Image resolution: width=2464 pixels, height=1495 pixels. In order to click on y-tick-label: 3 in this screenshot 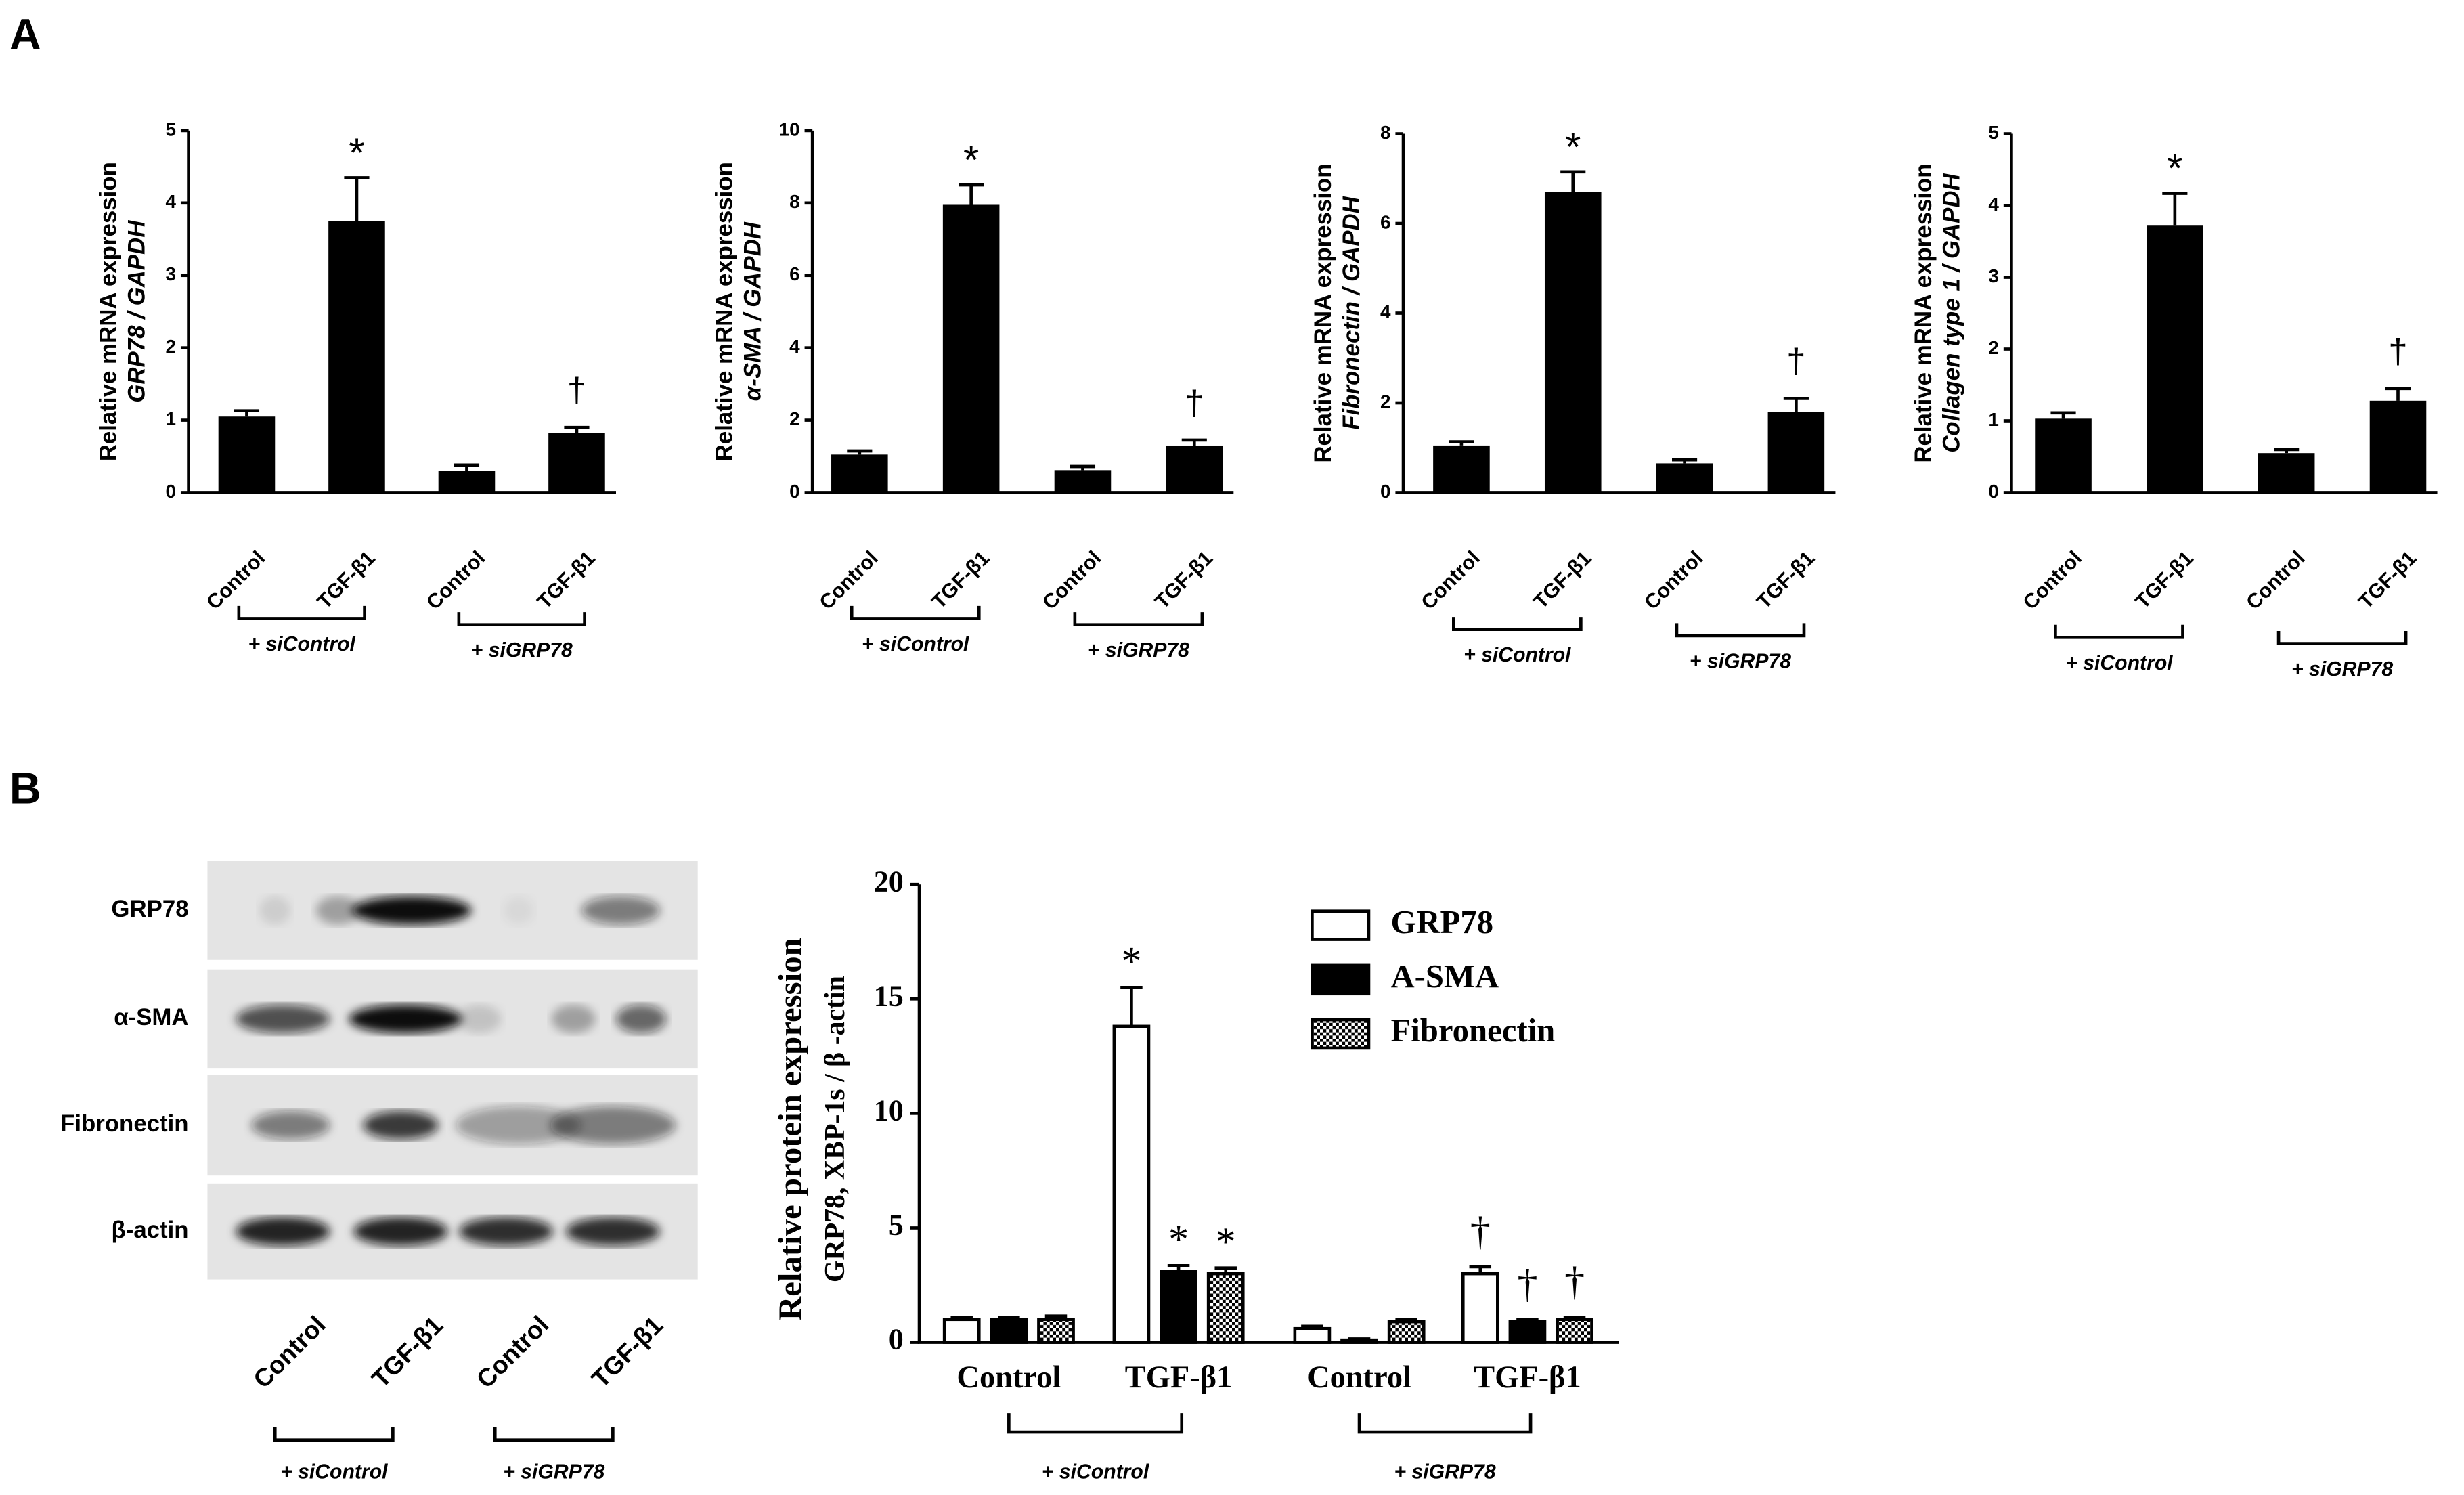, I will do `click(1993, 276)`.